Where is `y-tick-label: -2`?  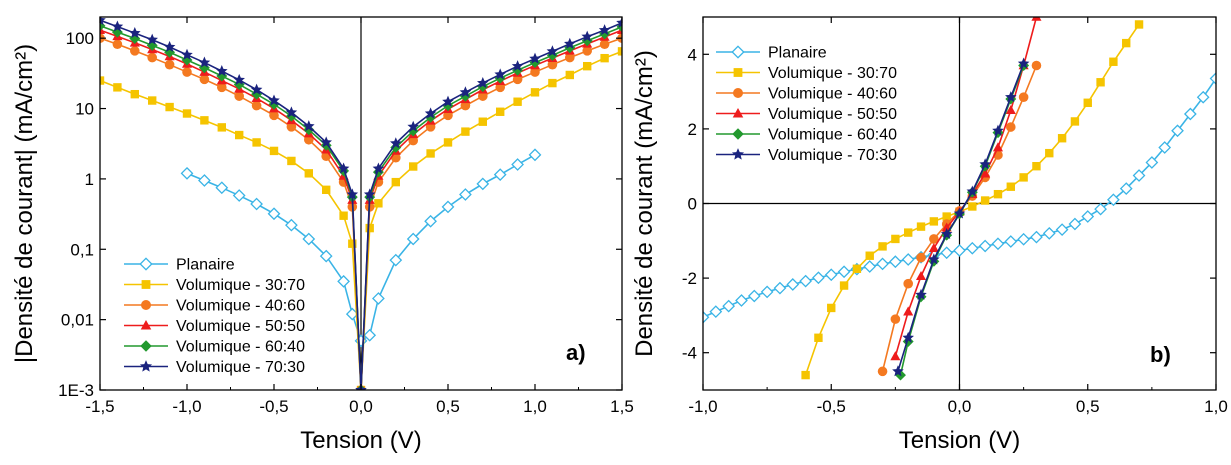
y-tick-label: -2 is located at coordinates (689, 278).